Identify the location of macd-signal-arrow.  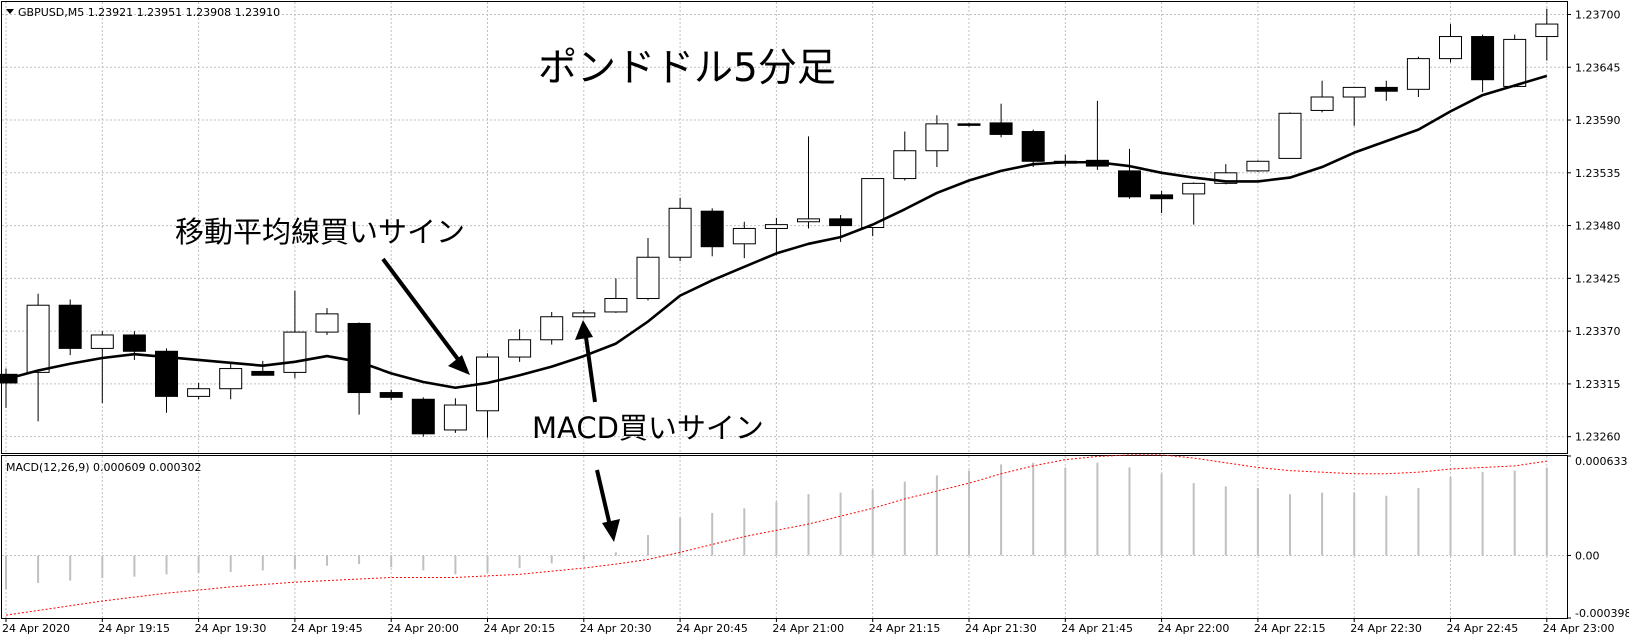
(586, 361).